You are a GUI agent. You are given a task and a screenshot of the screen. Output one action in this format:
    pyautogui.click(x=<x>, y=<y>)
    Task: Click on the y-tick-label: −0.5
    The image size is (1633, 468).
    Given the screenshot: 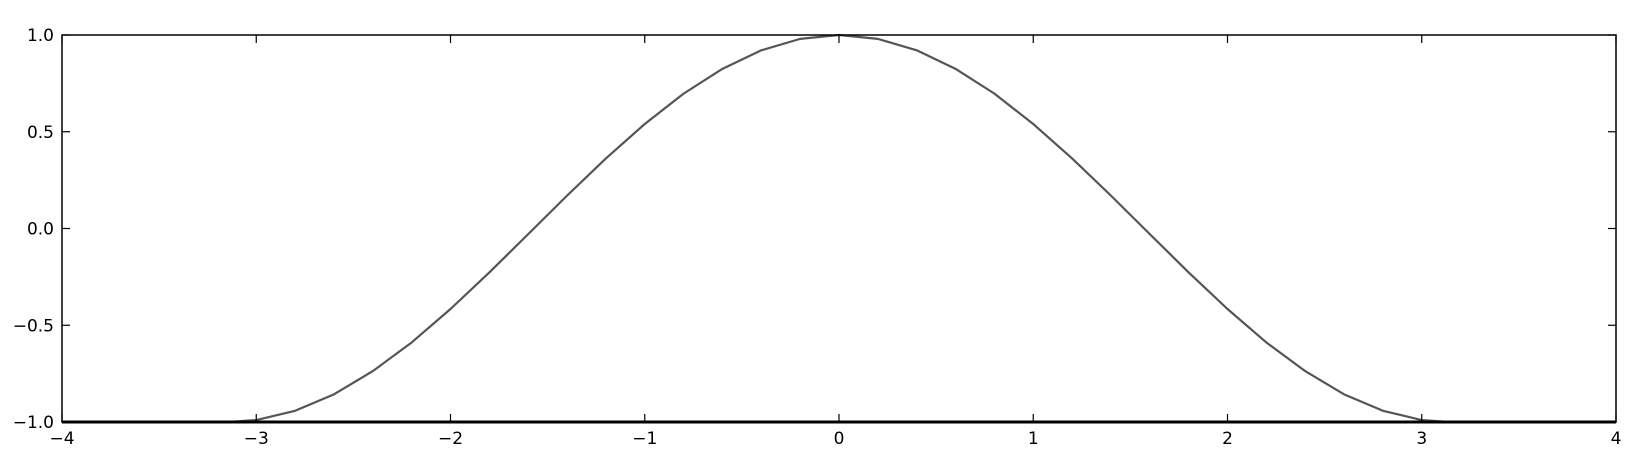 What is the action you would take?
    pyautogui.click(x=33, y=326)
    